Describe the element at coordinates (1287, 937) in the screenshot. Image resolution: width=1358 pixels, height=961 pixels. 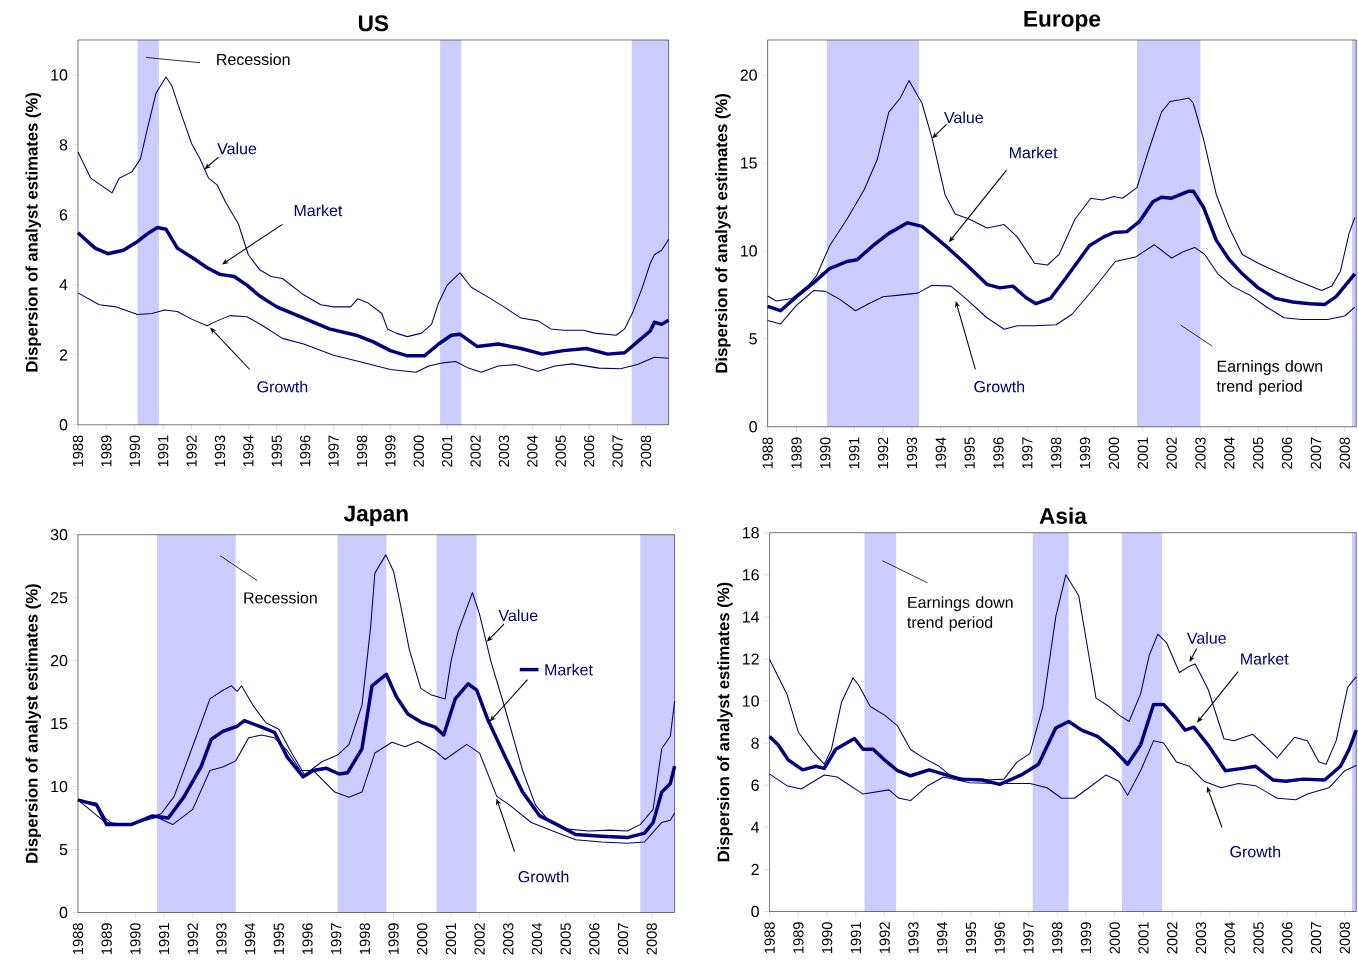
I see `x-tick-label: 2006` at that location.